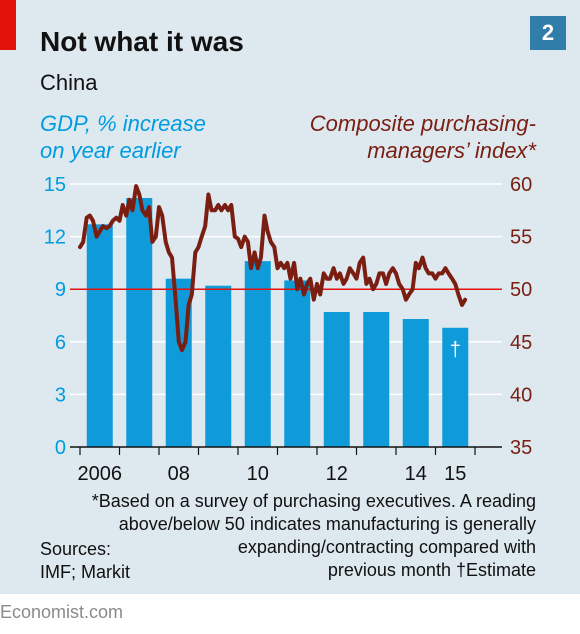  What do you see at coordinates (62, 612) in the screenshot?
I see `publisher-logo: Economist.com` at bounding box center [62, 612].